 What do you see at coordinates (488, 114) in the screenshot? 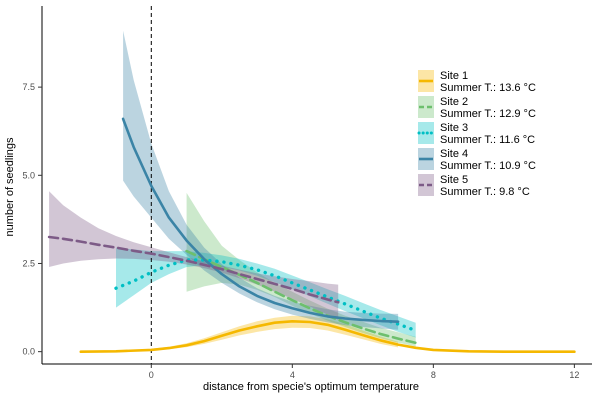
I see `legend-label: Summer T.: 12.9 °C` at bounding box center [488, 114].